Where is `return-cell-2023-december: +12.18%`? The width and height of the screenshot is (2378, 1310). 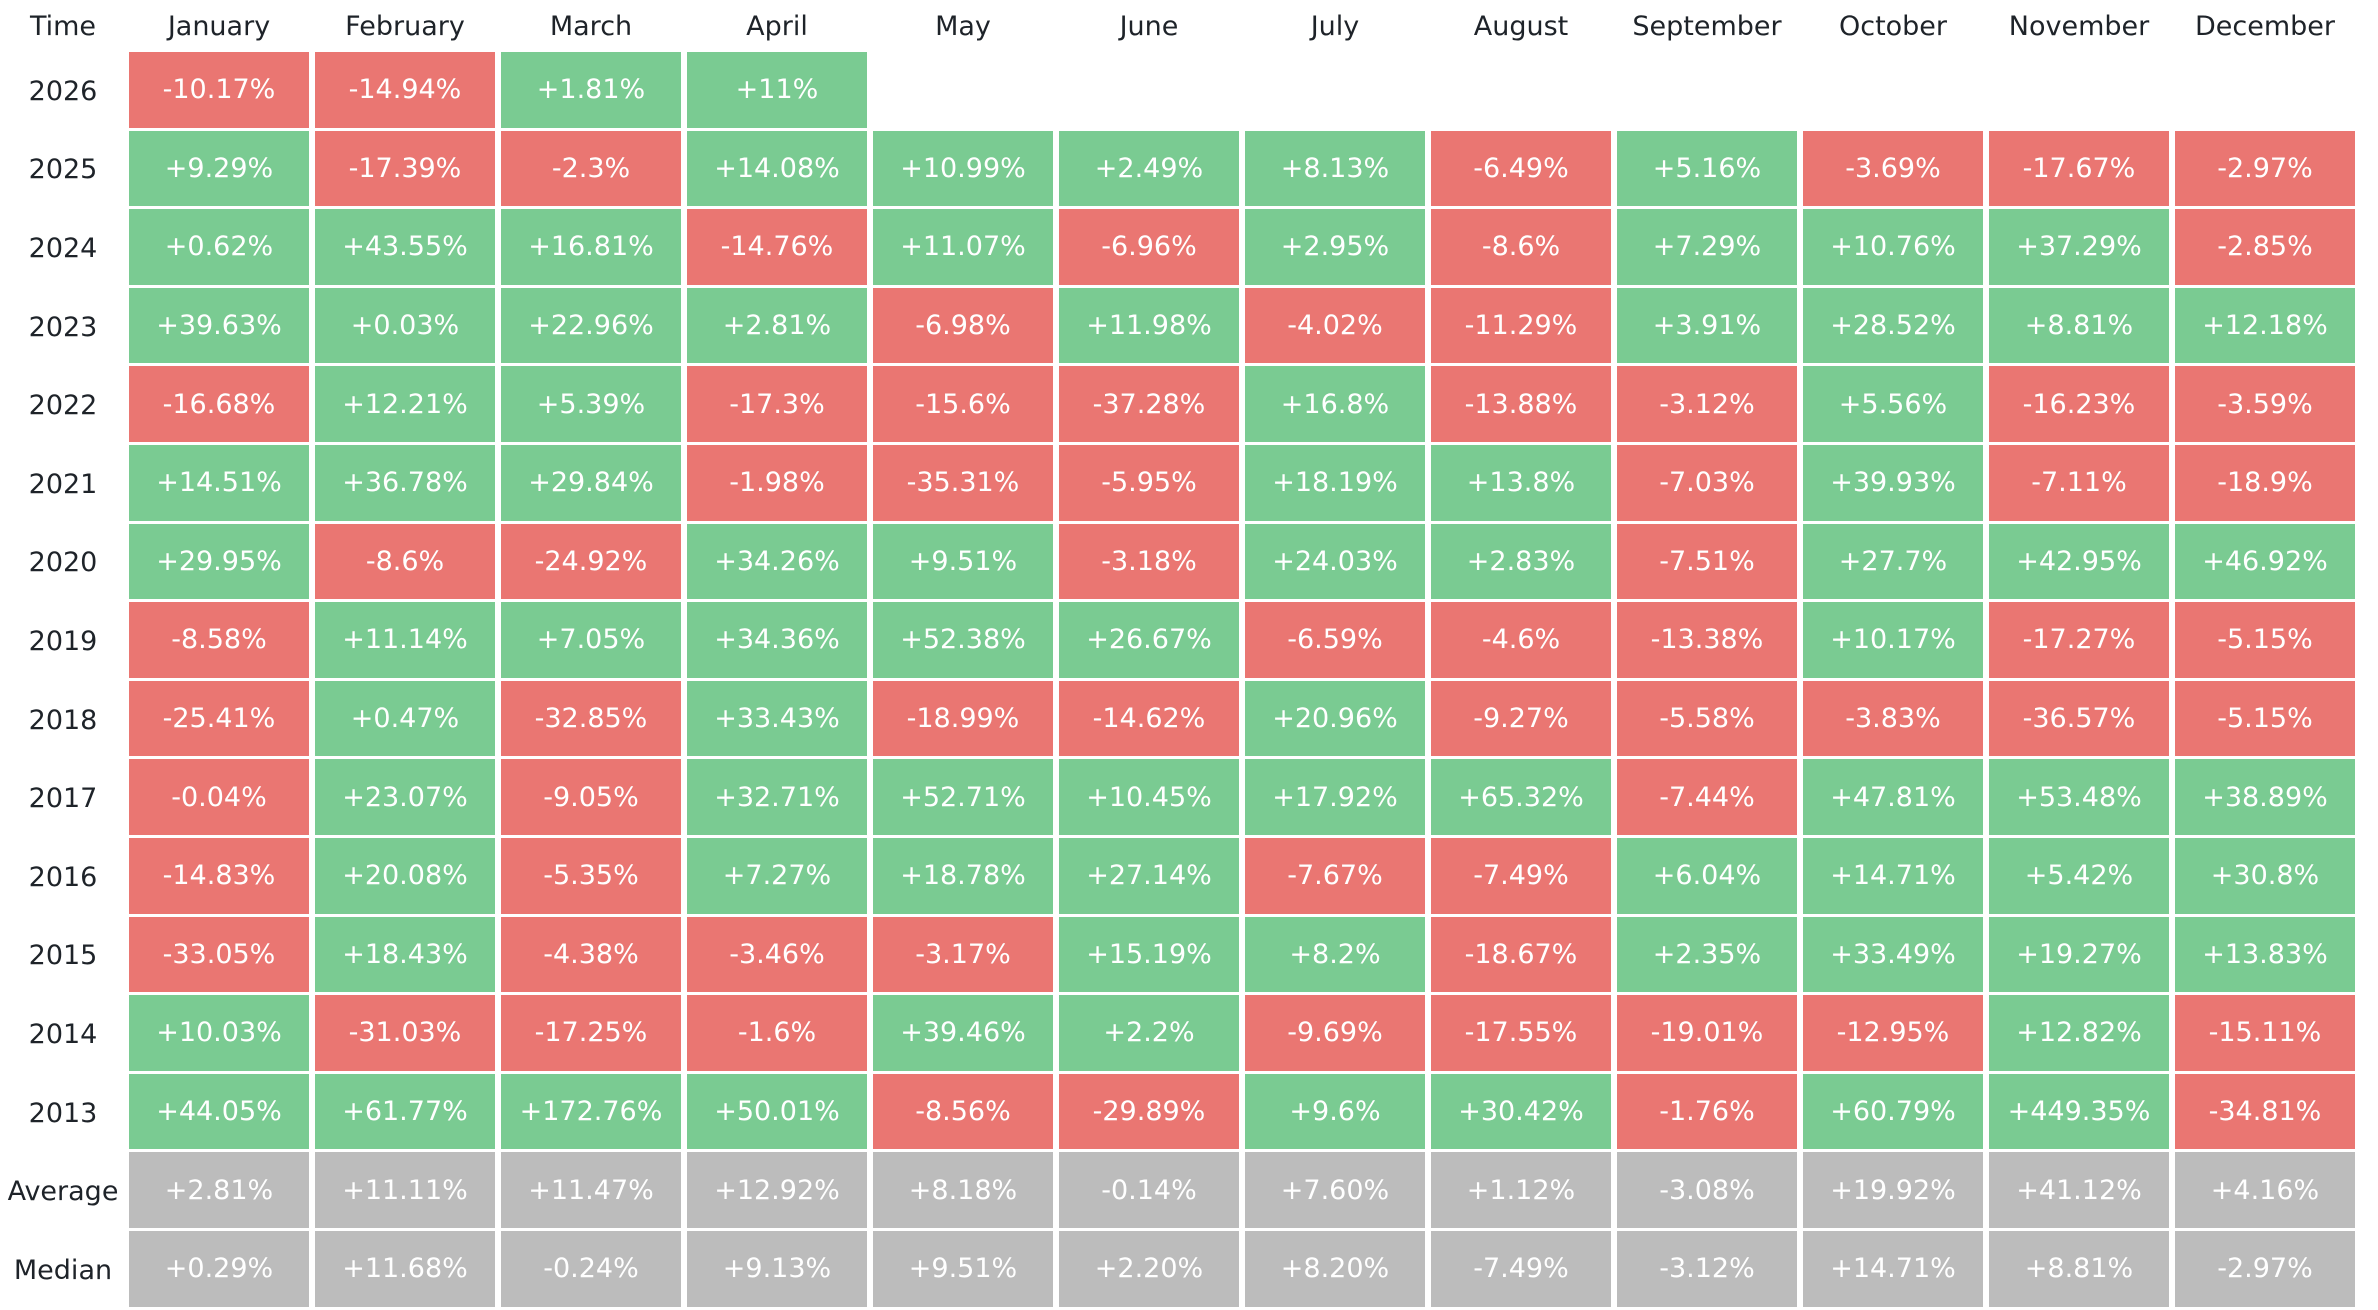 return-cell-2023-december: +12.18% is located at coordinates (2265, 325).